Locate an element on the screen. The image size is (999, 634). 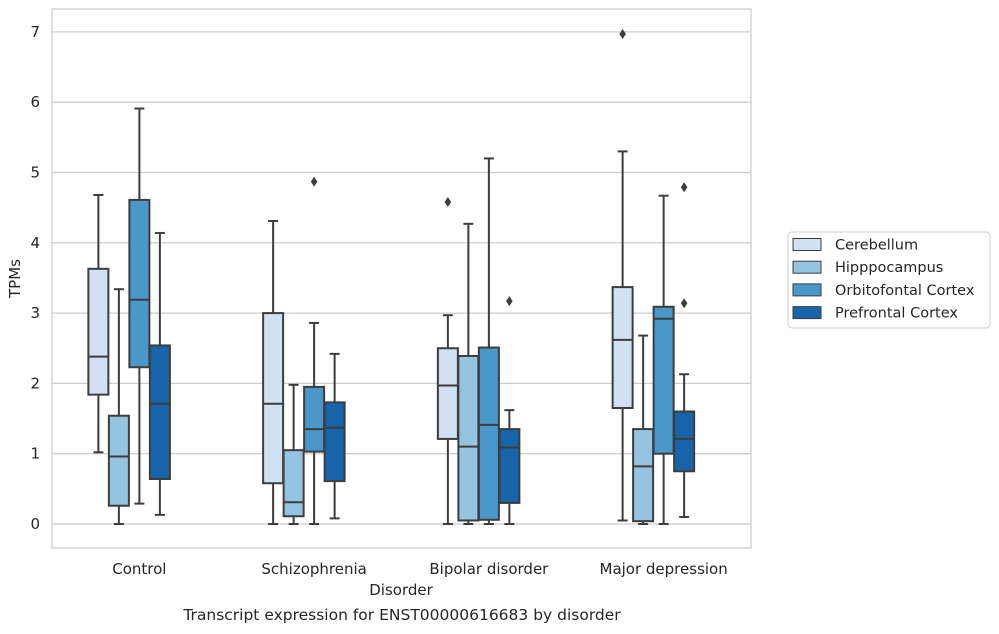
box-major-depression-prefrontal-cortex is located at coordinates (684, 350).